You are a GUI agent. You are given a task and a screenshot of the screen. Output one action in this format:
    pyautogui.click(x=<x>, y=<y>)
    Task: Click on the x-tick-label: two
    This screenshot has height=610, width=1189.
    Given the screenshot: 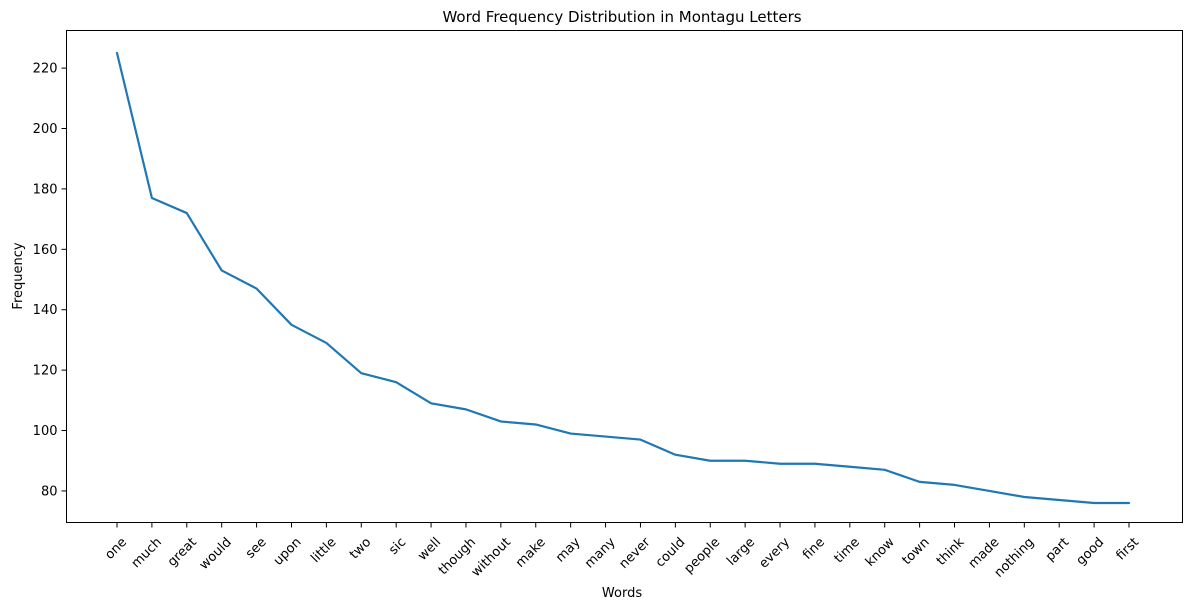 What is the action you would take?
    pyautogui.click(x=360, y=548)
    